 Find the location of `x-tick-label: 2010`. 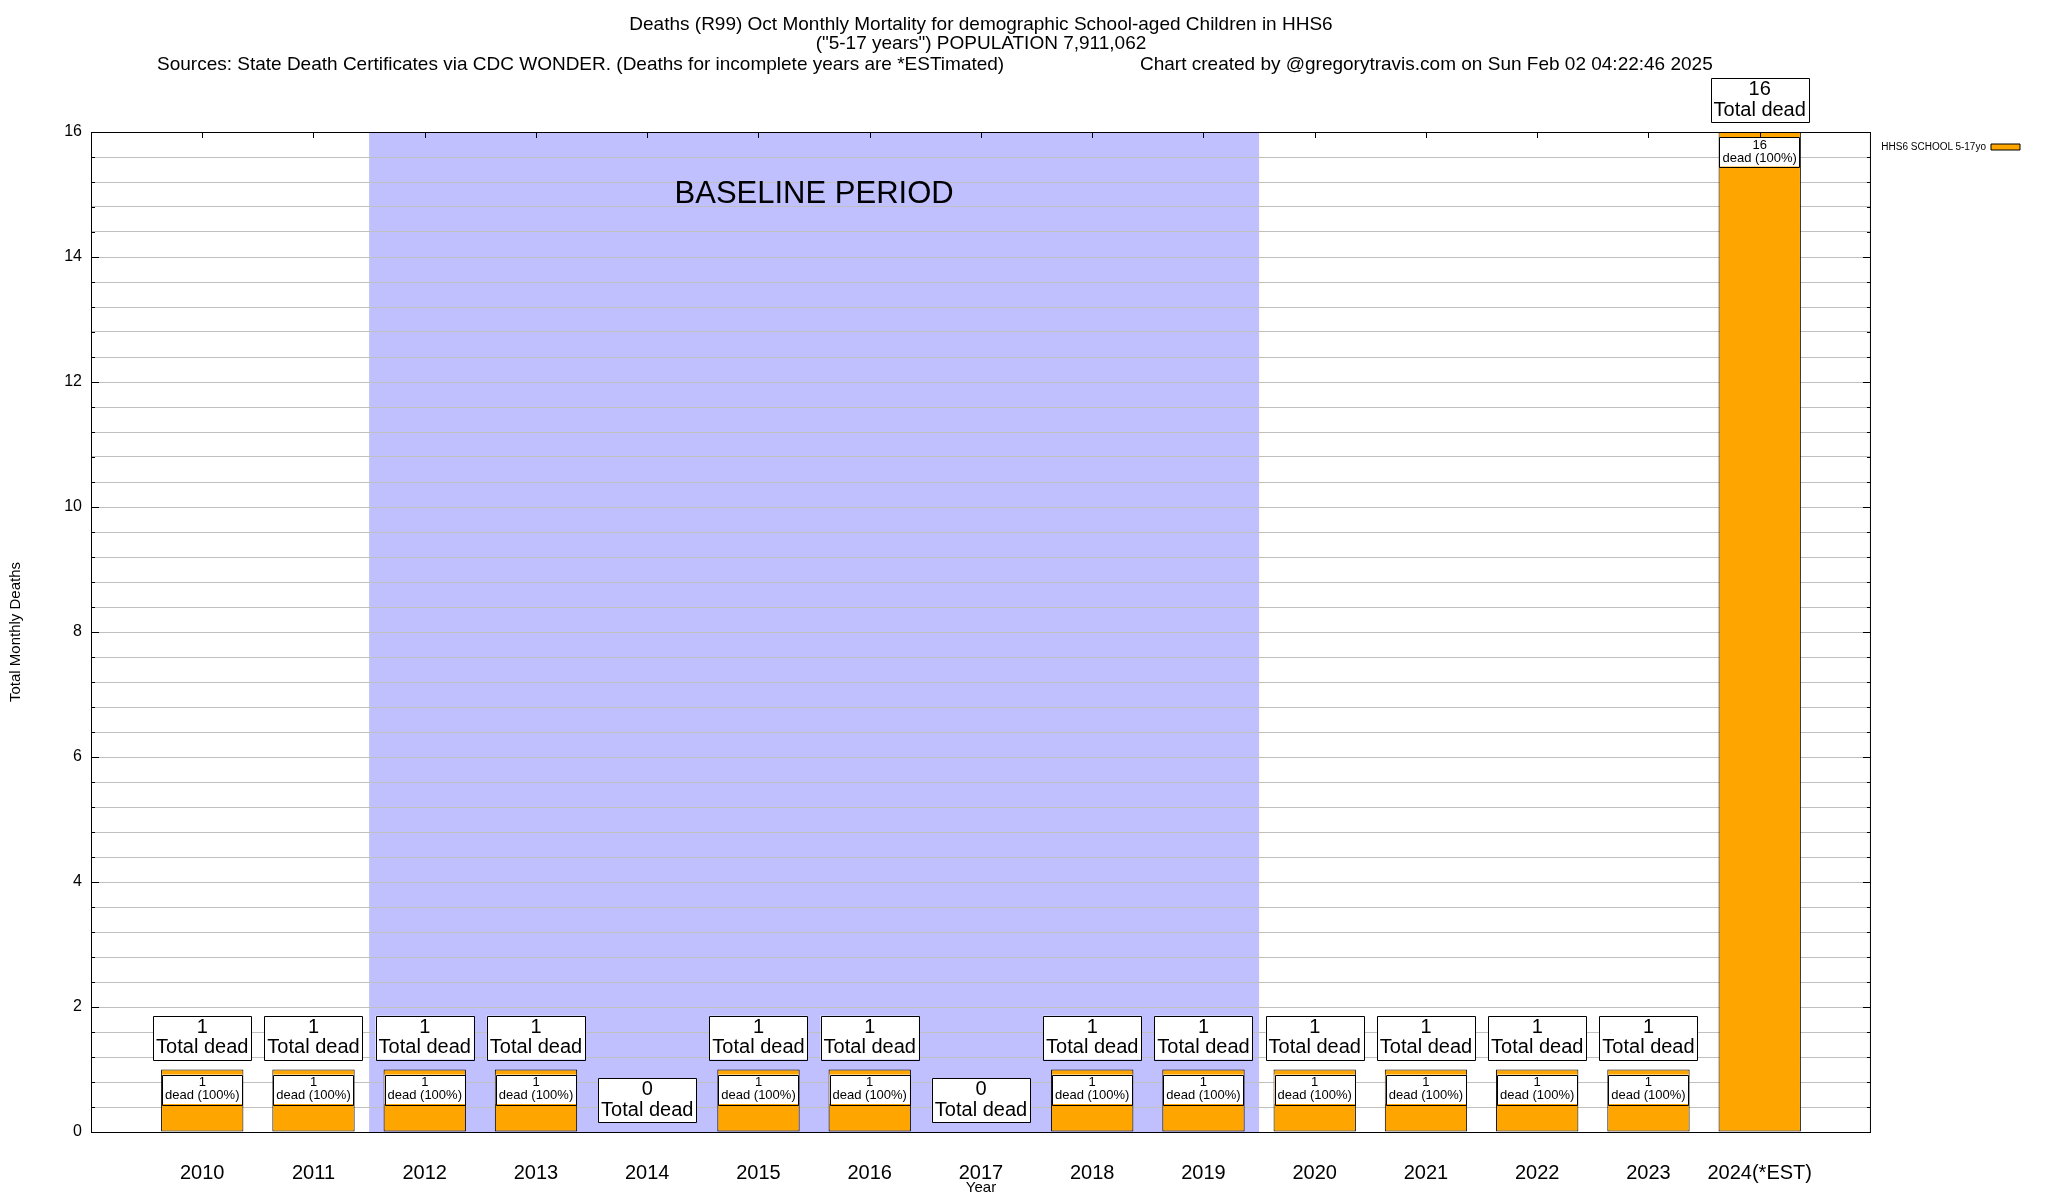

x-tick-label: 2010 is located at coordinates (202, 1171).